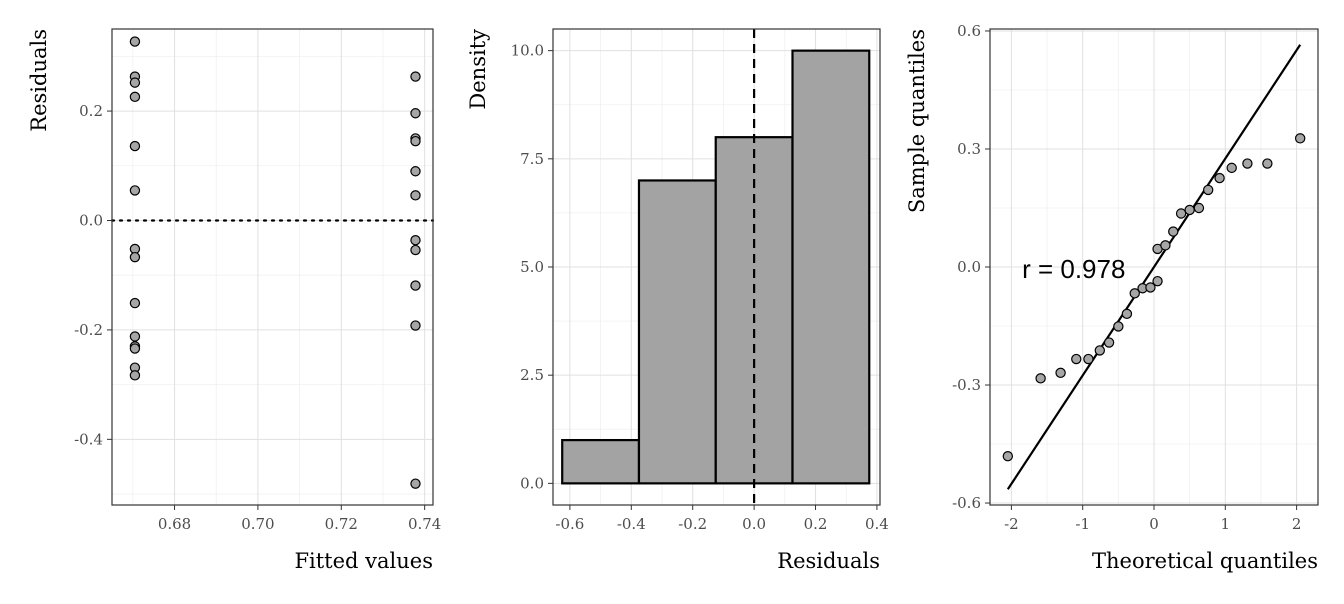 The width and height of the screenshot is (1344, 604). What do you see at coordinates (1011, 524) in the screenshot?
I see `x-tick-label: -2` at bounding box center [1011, 524].